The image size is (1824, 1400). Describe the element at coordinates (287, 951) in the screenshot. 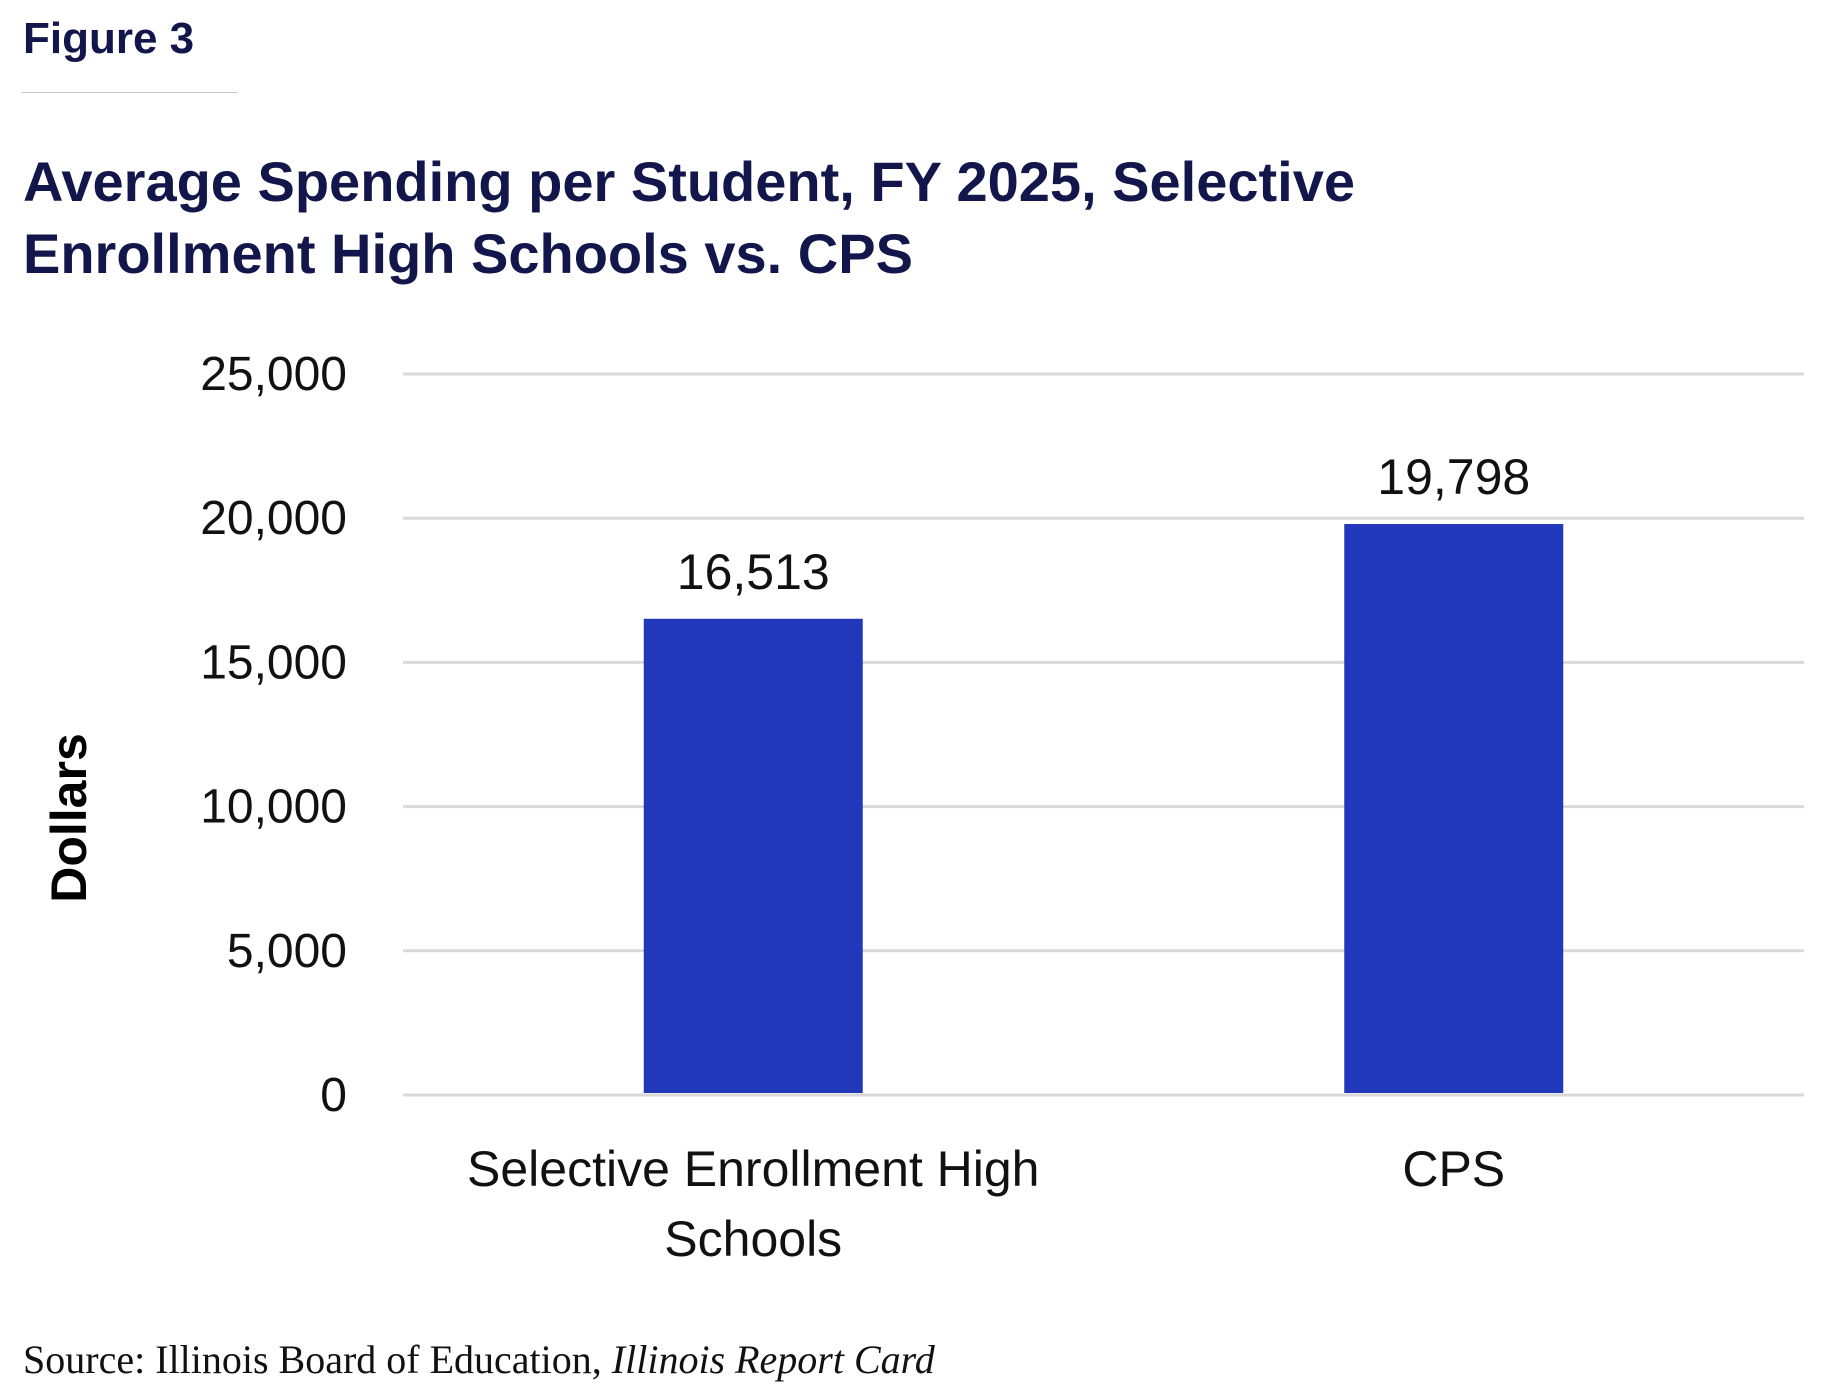

I see `y-tick-label: 5,000` at that location.